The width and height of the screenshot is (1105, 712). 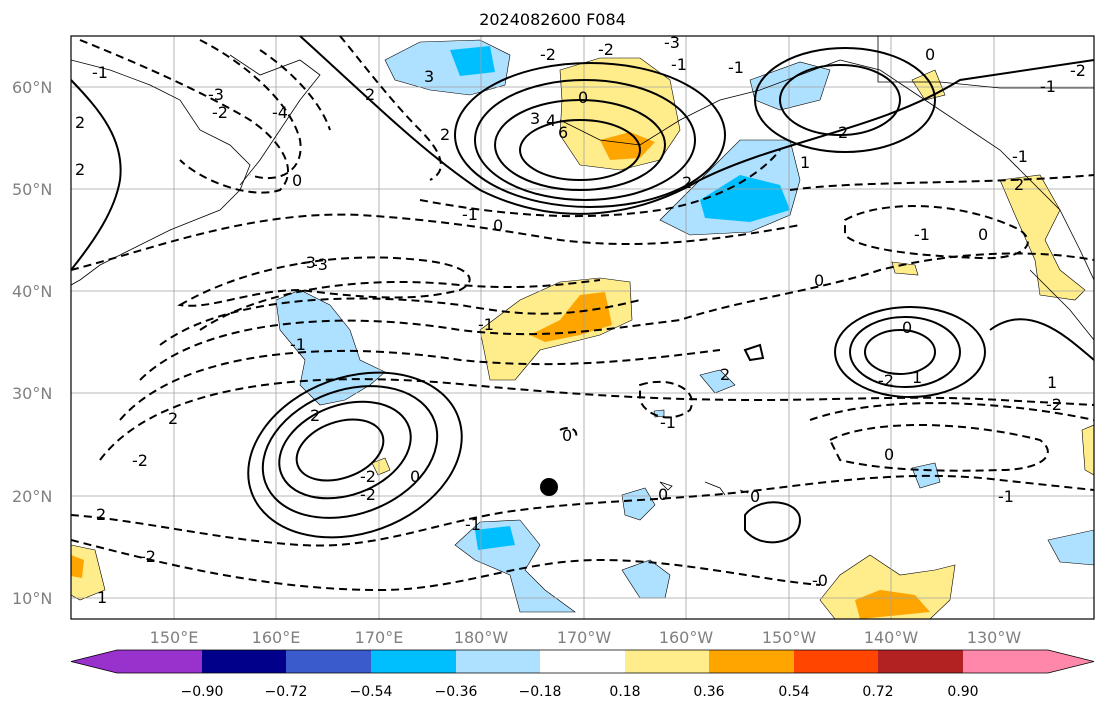 I want to click on lon-label: 170°E, so click(x=379, y=637).